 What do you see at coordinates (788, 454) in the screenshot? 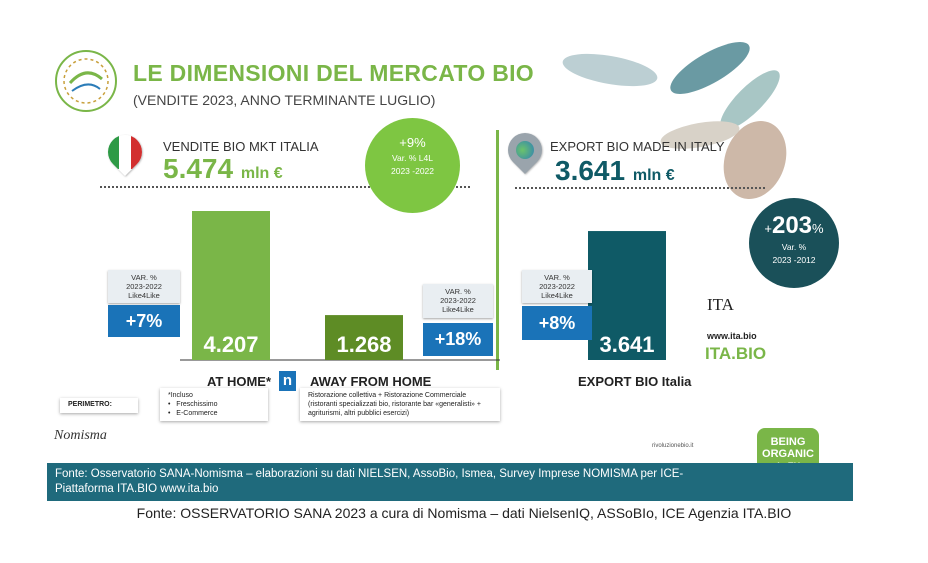
I see `being-organic-line2: ORGANIC` at bounding box center [788, 454].